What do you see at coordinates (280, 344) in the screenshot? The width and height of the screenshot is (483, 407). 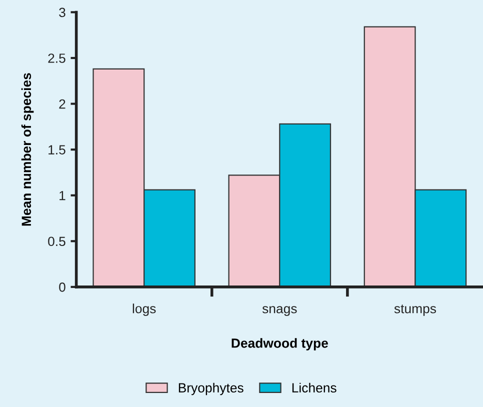 I see `x-axis-title: Deadwood type` at bounding box center [280, 344].